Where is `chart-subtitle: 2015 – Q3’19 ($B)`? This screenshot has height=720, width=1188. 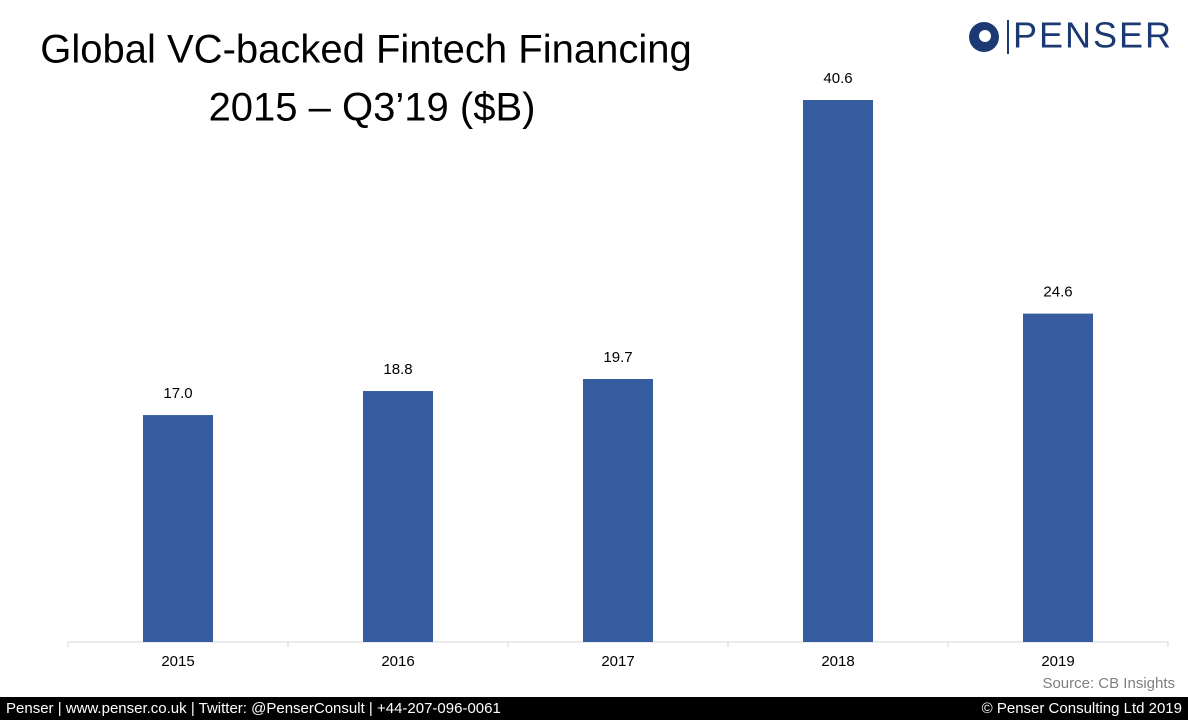
chart-subtitle: 2015 – Q3’19 ($B) is located at coordinates (372, 108).